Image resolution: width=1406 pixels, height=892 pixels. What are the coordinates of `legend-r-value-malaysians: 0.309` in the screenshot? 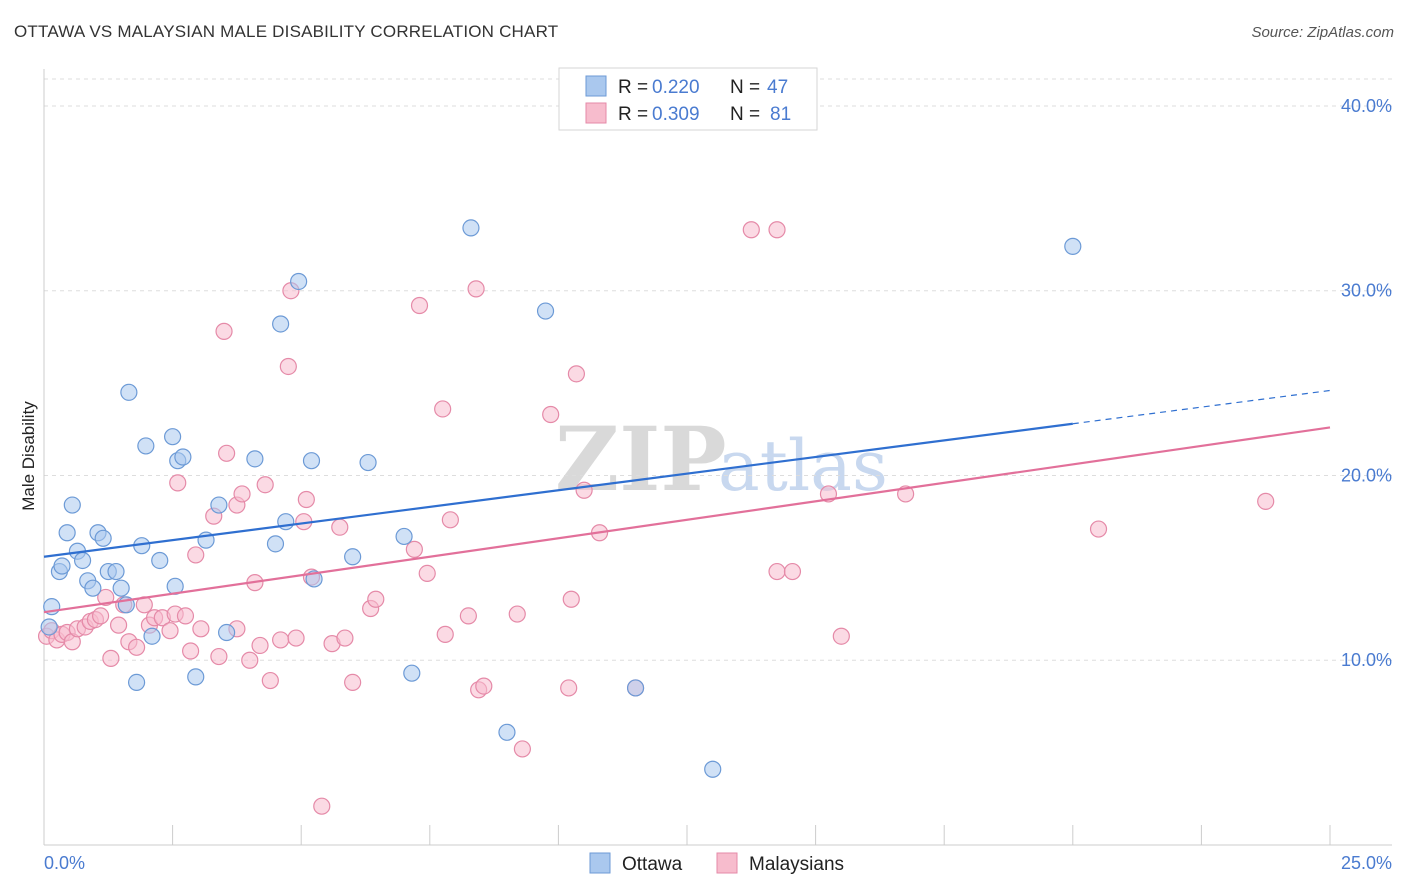 It's located at (676, 114).